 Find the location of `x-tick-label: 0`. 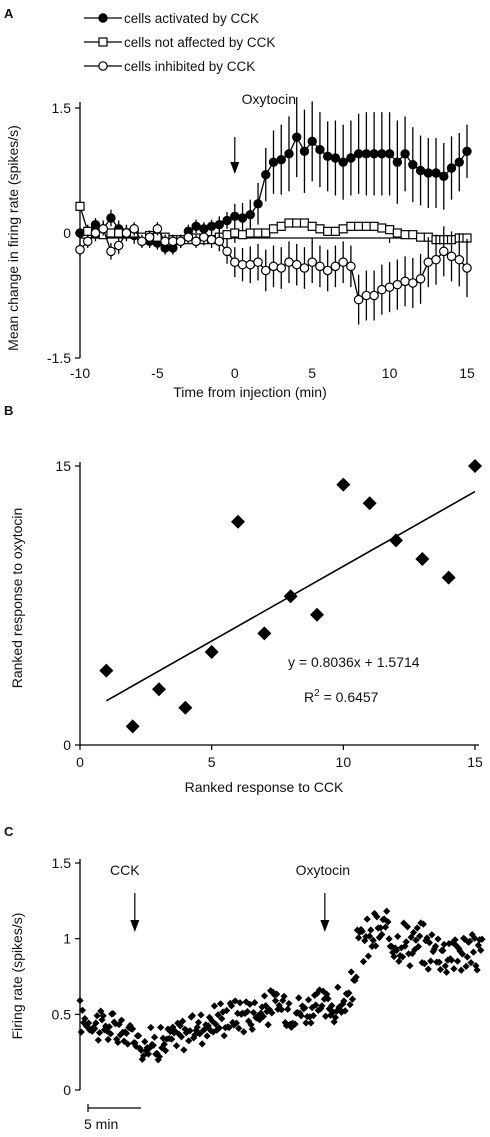

x-tick-label: 0 is located at coordinates (235, 373).